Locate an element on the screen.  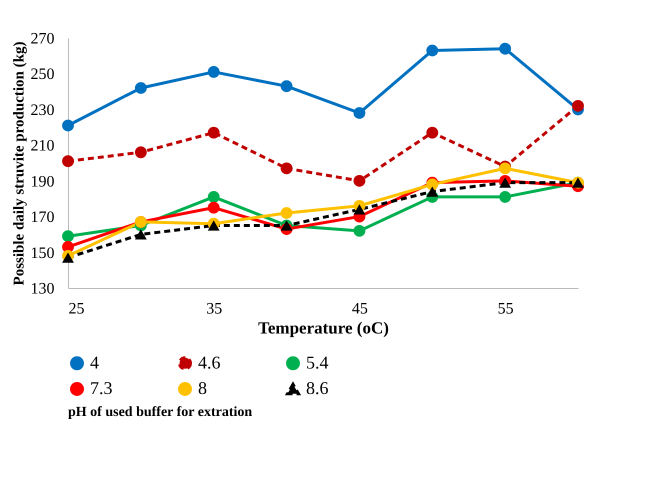
x-tick-label: 55 is located at coordinates (506, 309).